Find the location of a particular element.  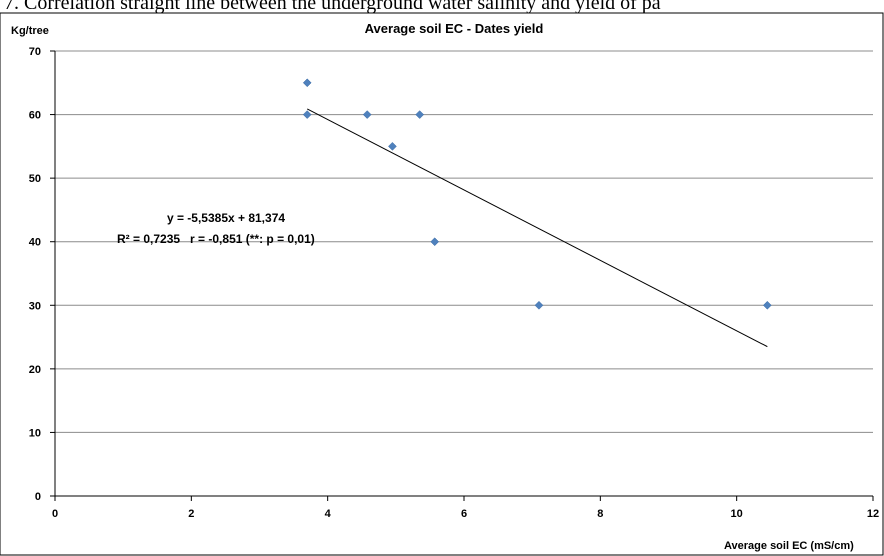

stats-annotation: R² = 0,7235 r = -0,851 (**: p = 0,01) is located at coordinates (216, 239).